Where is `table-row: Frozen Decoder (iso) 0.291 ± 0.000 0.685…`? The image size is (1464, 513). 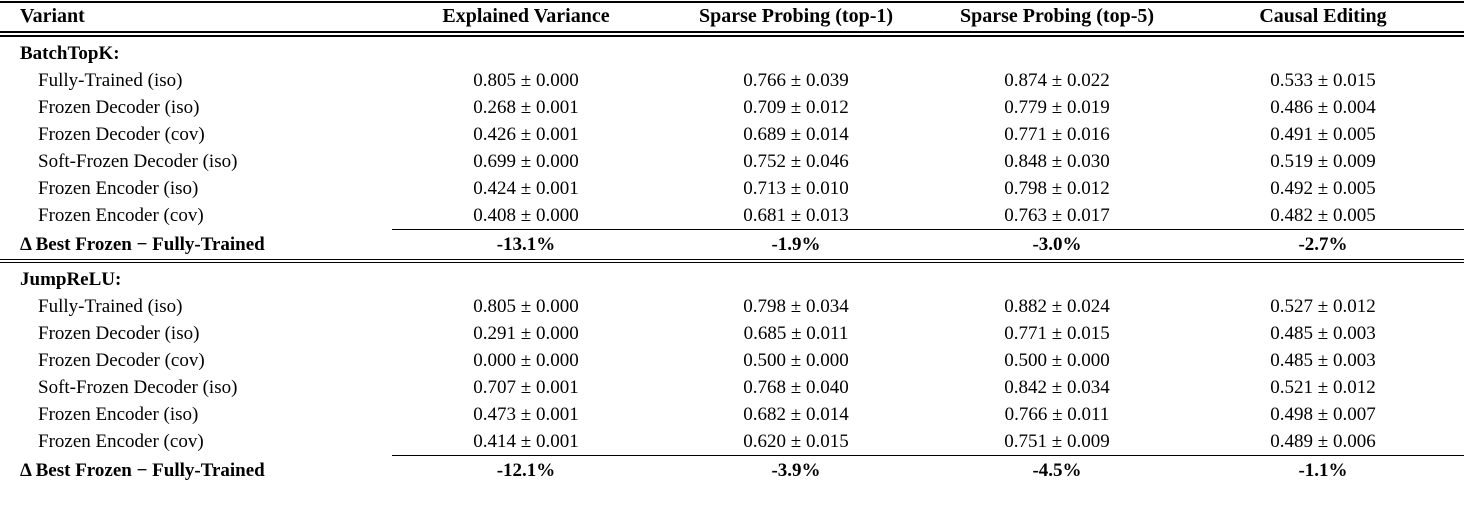
table-row: Frozen Decoder (iso) 0.291 ± 0.000 0.685… is located at coordinates (732, 333).